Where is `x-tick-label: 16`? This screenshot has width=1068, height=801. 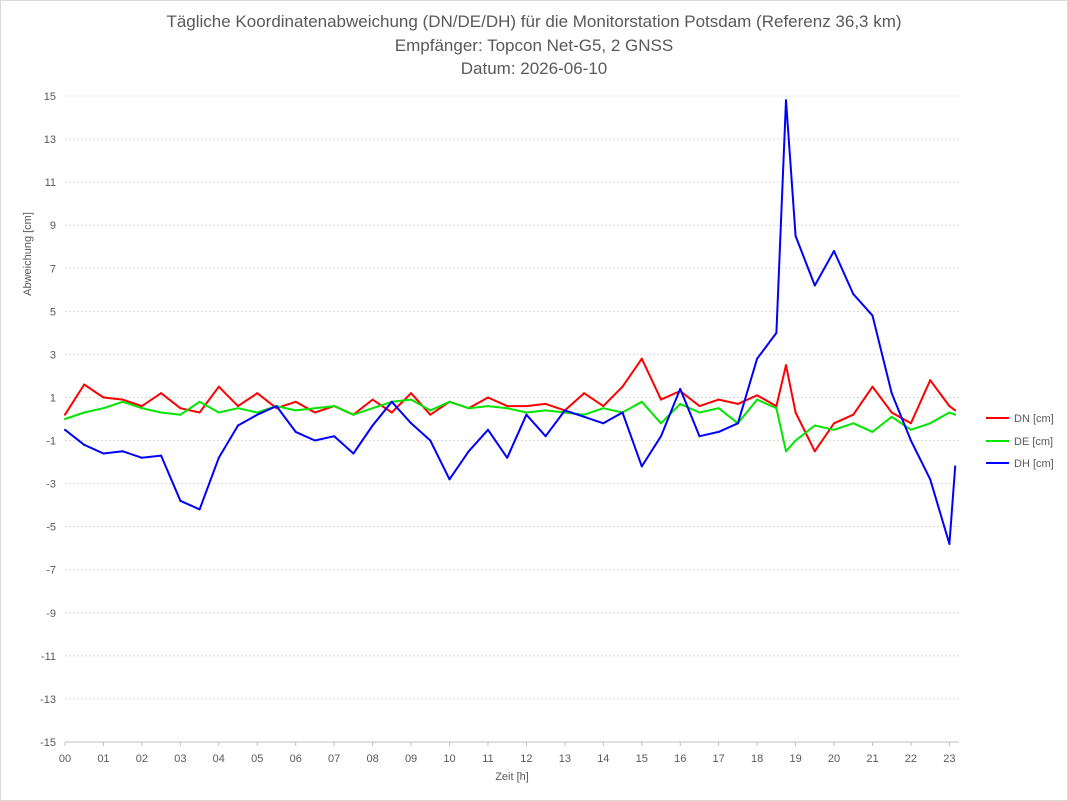
x-tick-label: 16 is located at coordinates (680, 759).